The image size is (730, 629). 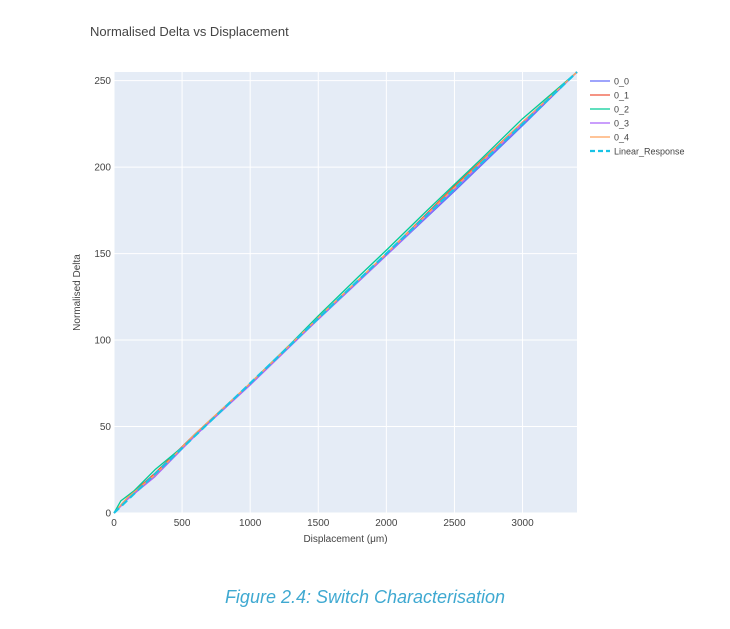 What do you see at coordinates (250, 523) in the screenshot?
I see `x-tick-label: 1000` at bounding box center [250, 523].